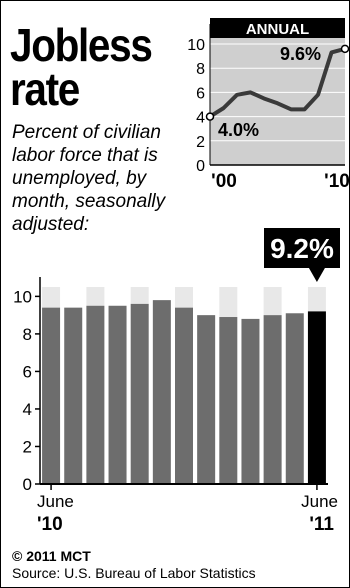  What do you see at coordinates (337, 181) in the screenshot?
I see `inset-x-tick-label: '10` at bounding box center [337, 181].